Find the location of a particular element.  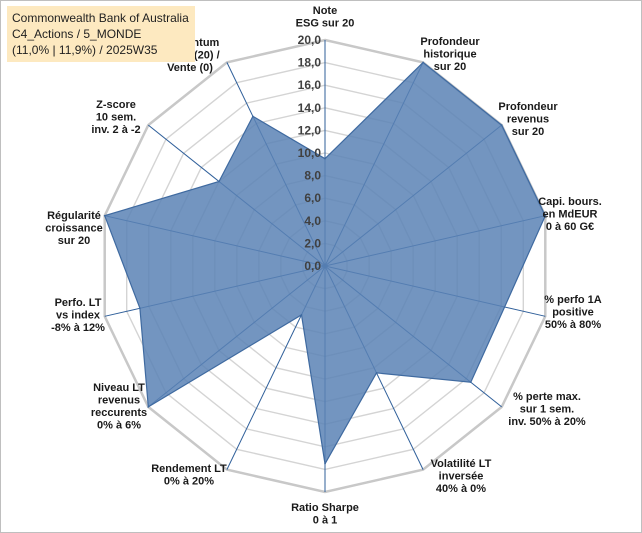

axis-label-10: Niveau LT revenus reccurents 0% à 6% is located at coordinates (119, 407).